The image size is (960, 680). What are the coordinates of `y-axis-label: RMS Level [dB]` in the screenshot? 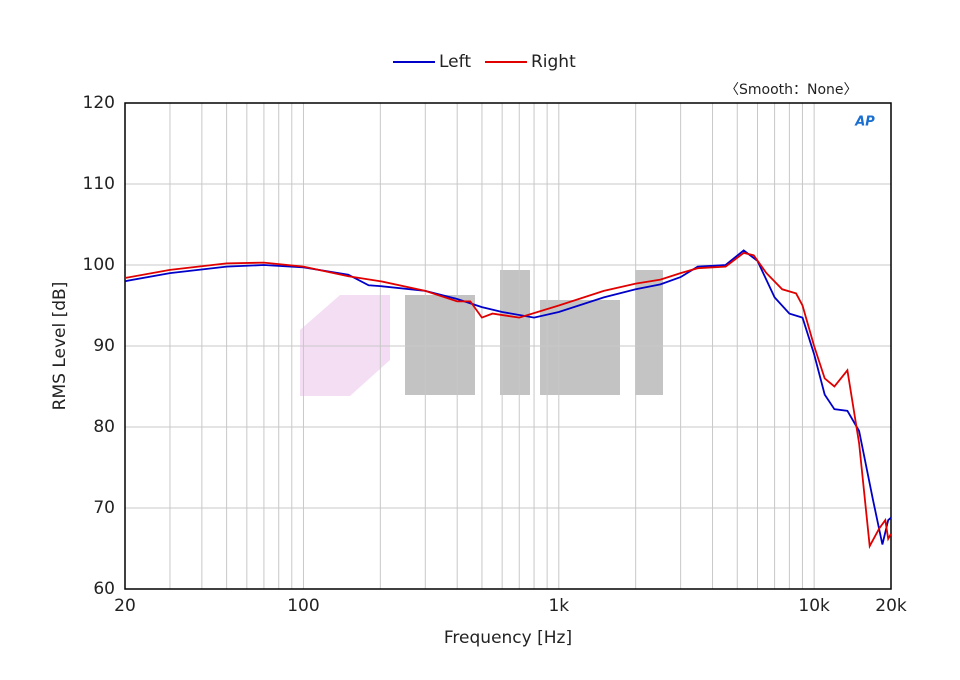 It's located at (60, 346).